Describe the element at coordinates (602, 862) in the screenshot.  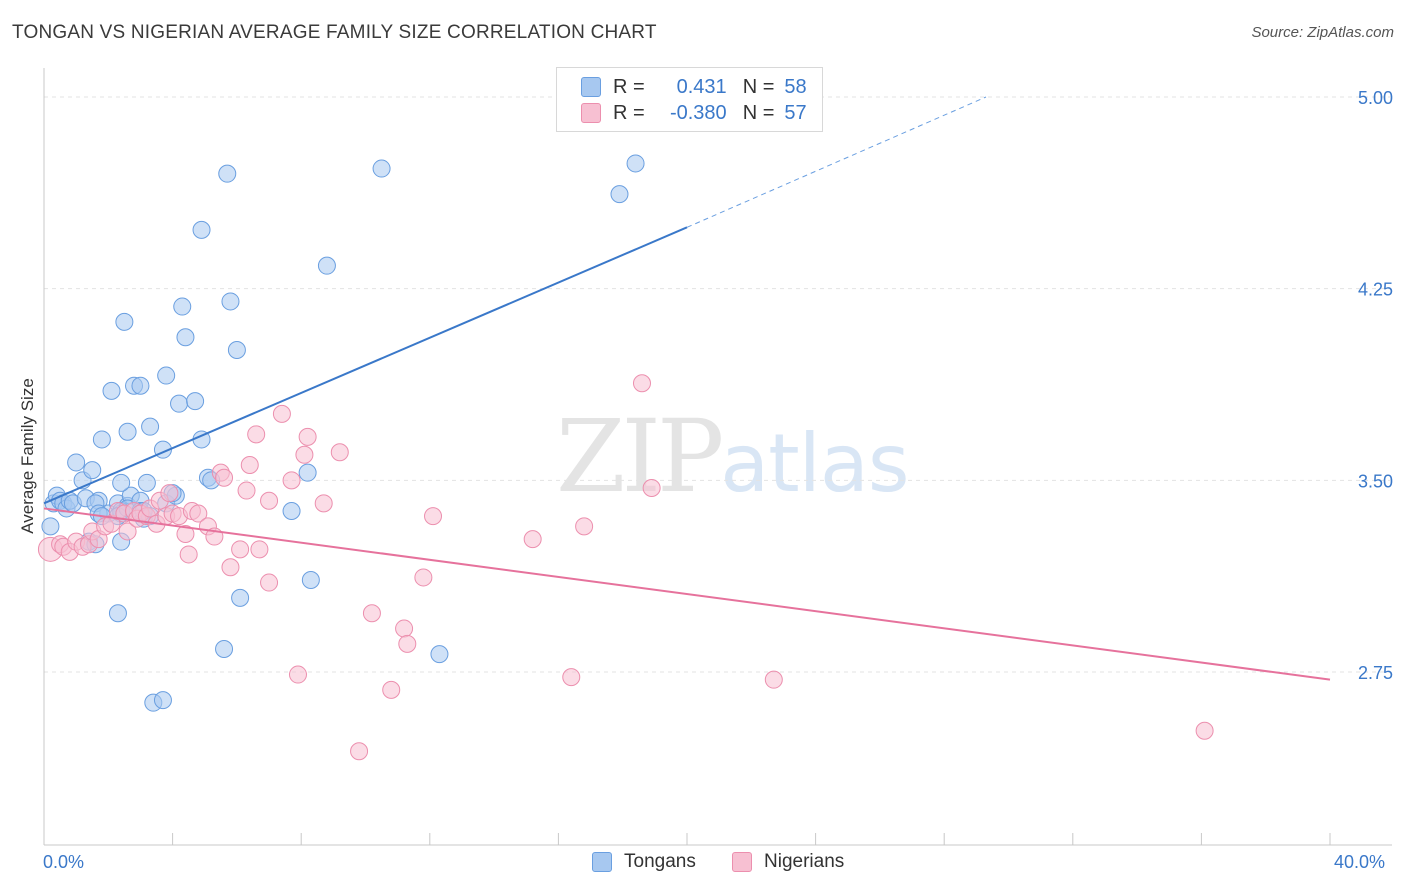
I see `tongans-legend-swatch` at that location.